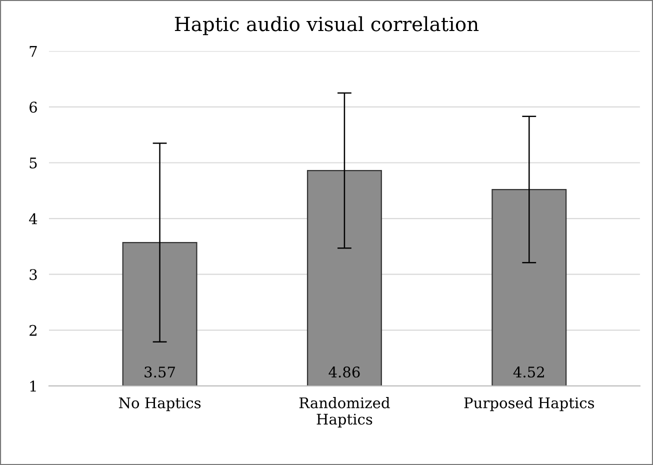 This screenshot has width=653, height=465. Describe the element at coordinates (33, 163) in the screenshot. I see `y-tick-label: 5` at that location.